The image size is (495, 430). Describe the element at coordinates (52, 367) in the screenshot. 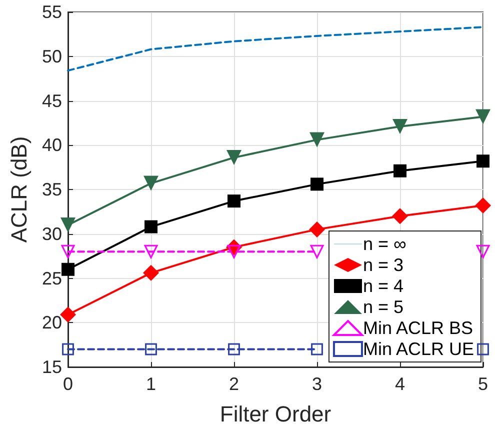

I see `y-tick-label: 15` at that location.